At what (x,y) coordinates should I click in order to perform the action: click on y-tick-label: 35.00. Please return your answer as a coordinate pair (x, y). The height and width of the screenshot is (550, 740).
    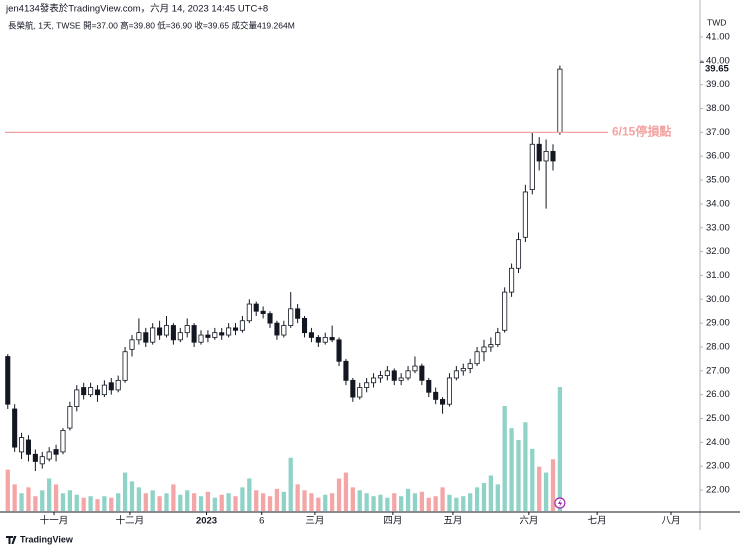
    Looking at the image, I should click on (718, 180).